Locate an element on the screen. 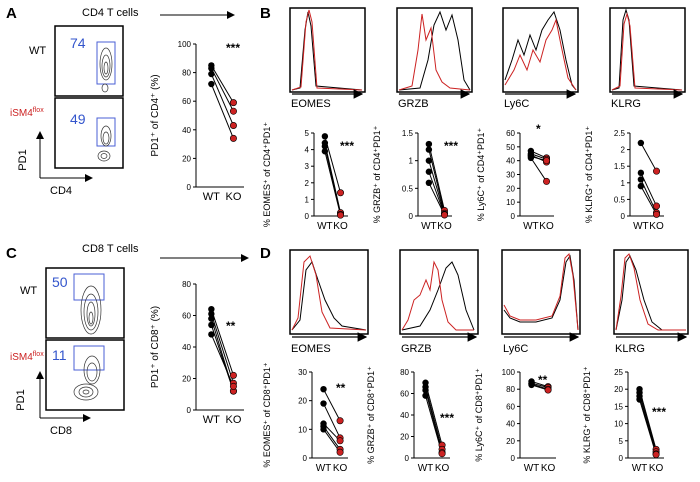 The width and height of the screenshot is (700, 482). chart-b-eomes: 0 1 2 3 4 5 WT KO % EOMES⁺ of CD4⁺PD1⁺ *** is located at coordinates (308, 177).